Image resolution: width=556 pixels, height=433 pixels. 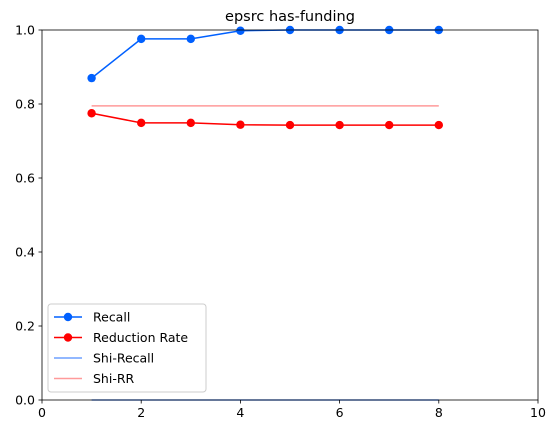 I want to click on y-tick-label: 0.8, so click(x=25, y=104).